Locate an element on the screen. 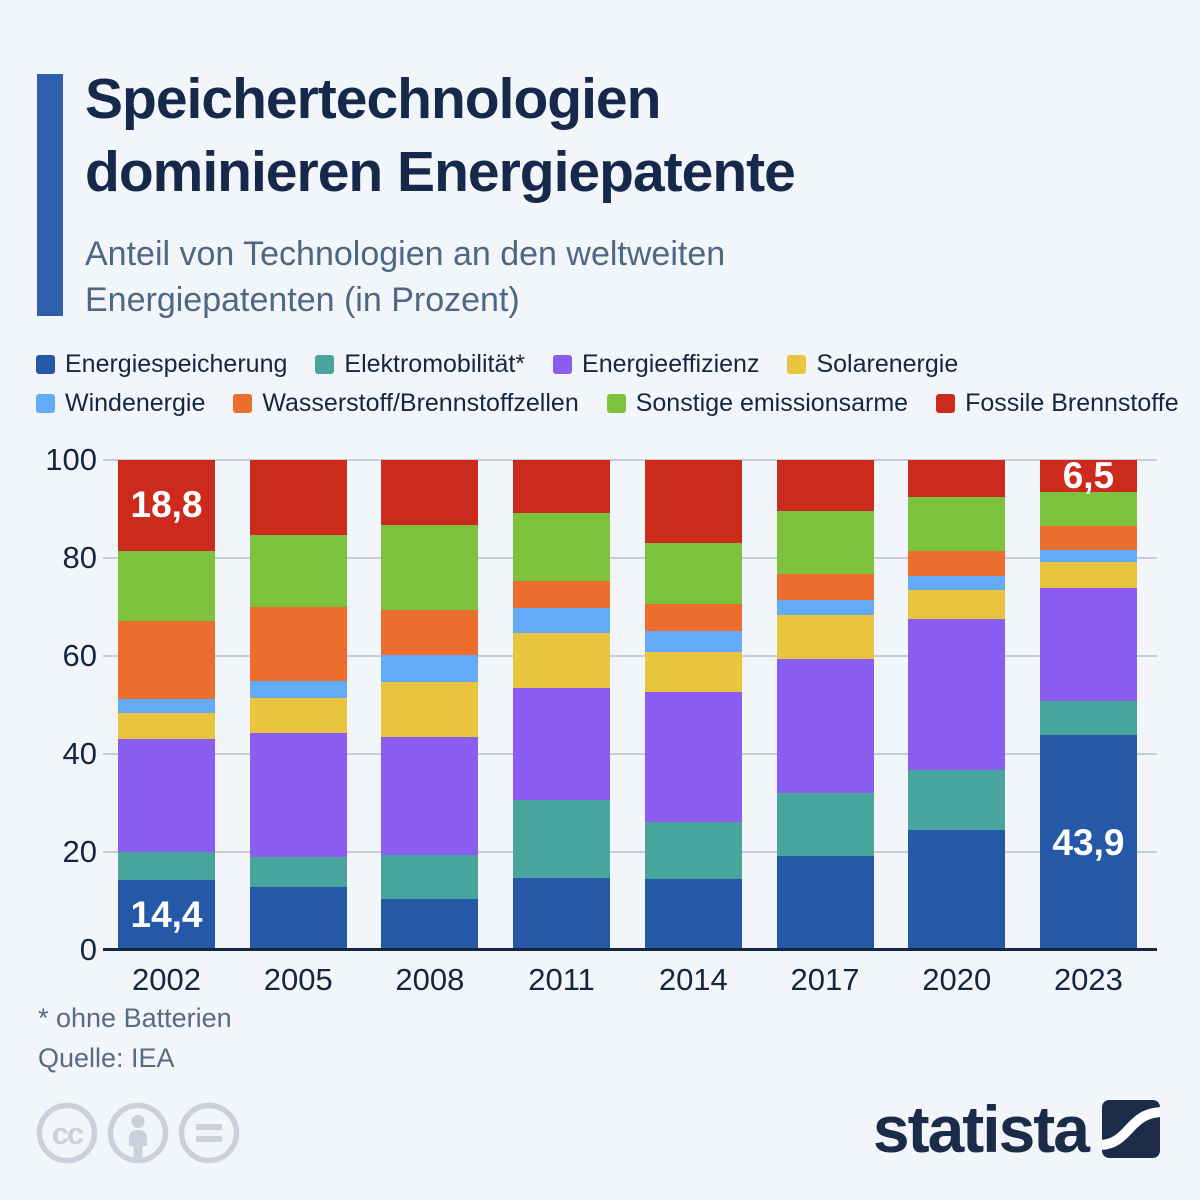  bar-column-2020: 2020 is located at coordinates (957, 728).